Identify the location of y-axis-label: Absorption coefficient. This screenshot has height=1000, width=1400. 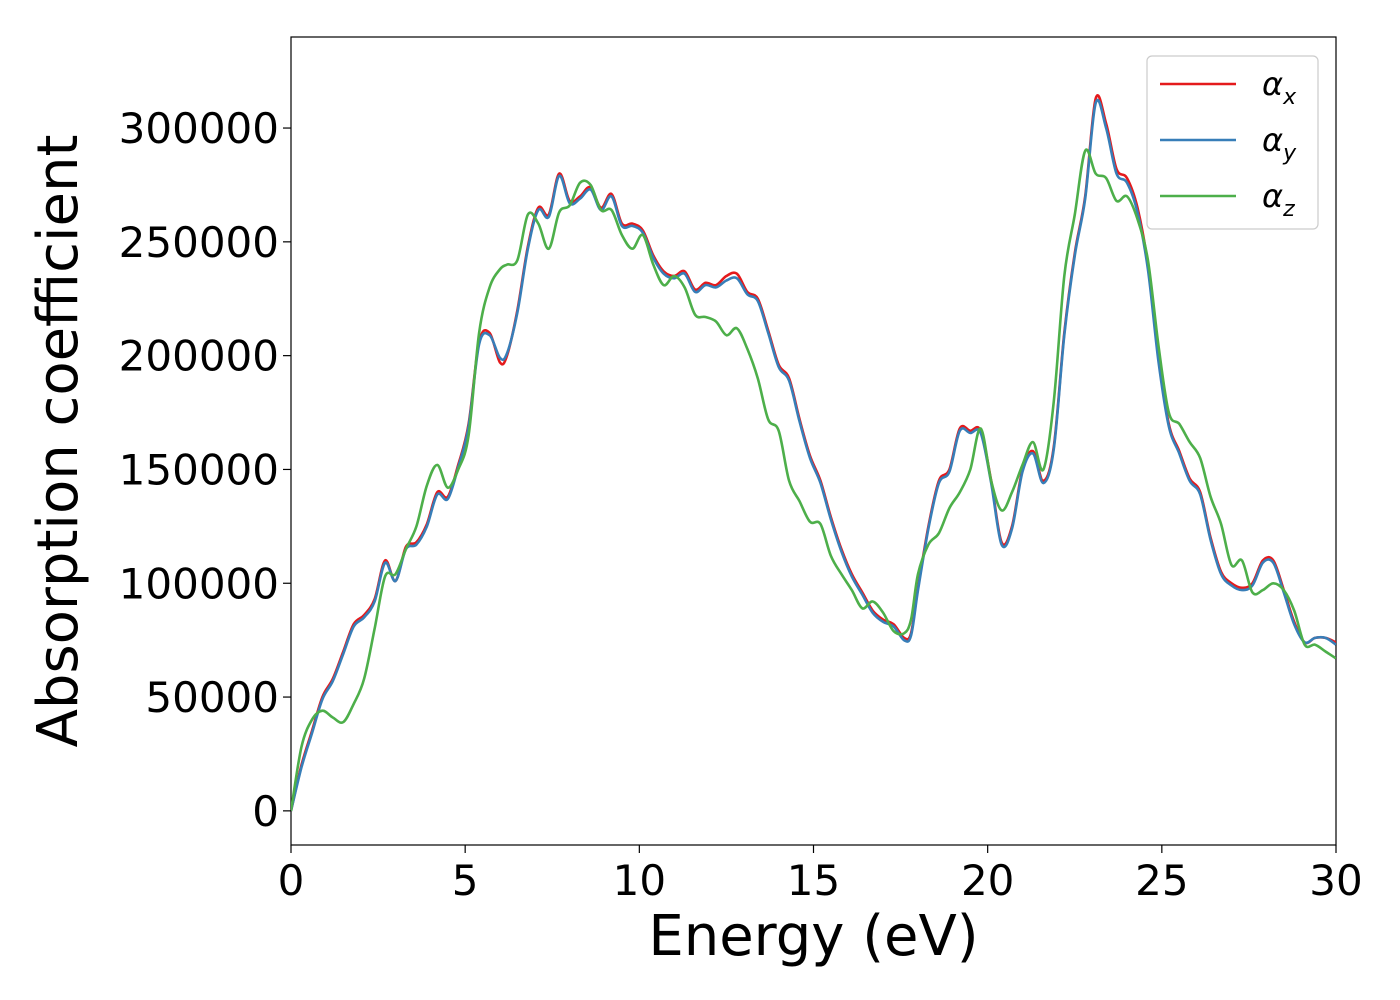
(58, 441).